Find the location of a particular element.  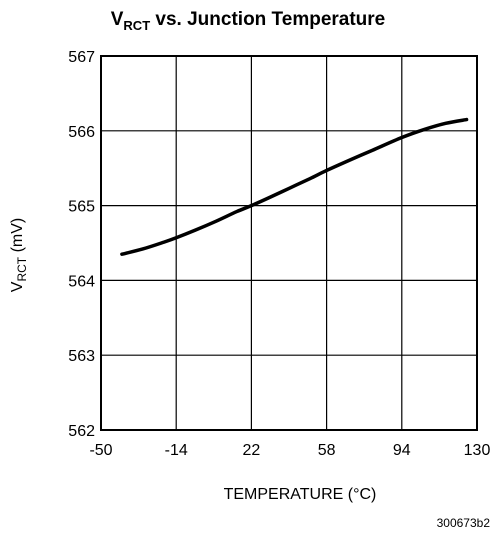

y-axis-label-subscript: RCT is located at coordinates (22, 268).